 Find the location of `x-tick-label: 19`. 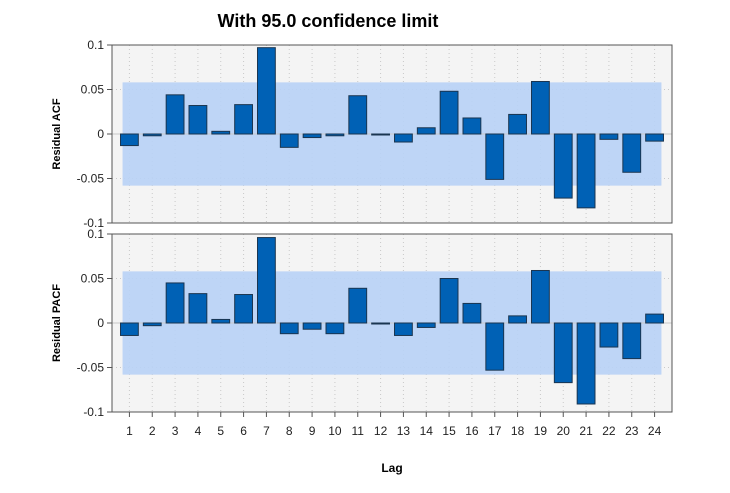

x-tick-label: 19 is located at coordinates (541, 431).